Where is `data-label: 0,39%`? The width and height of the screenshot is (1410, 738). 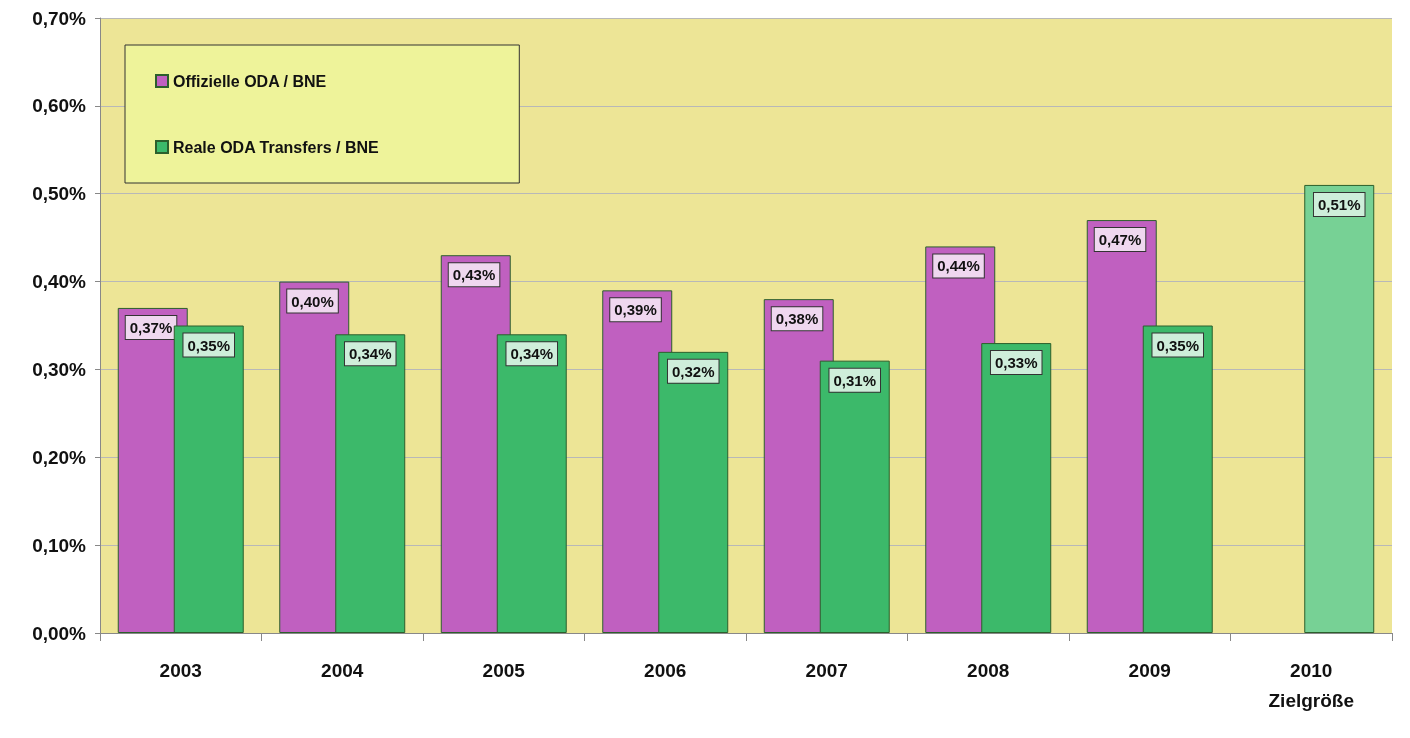
data-label: 0,39% is located at coordinates (635, 310).